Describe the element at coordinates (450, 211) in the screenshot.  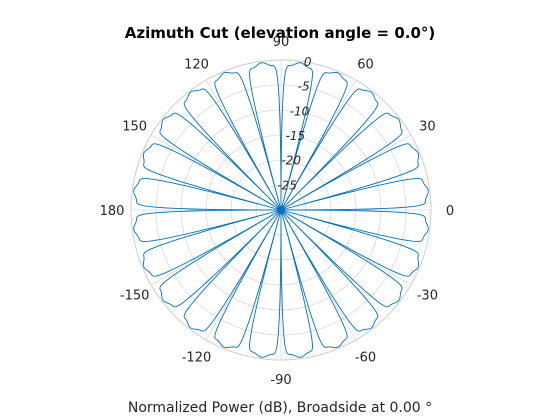
I see `angle-tick-label: 0` at that location.